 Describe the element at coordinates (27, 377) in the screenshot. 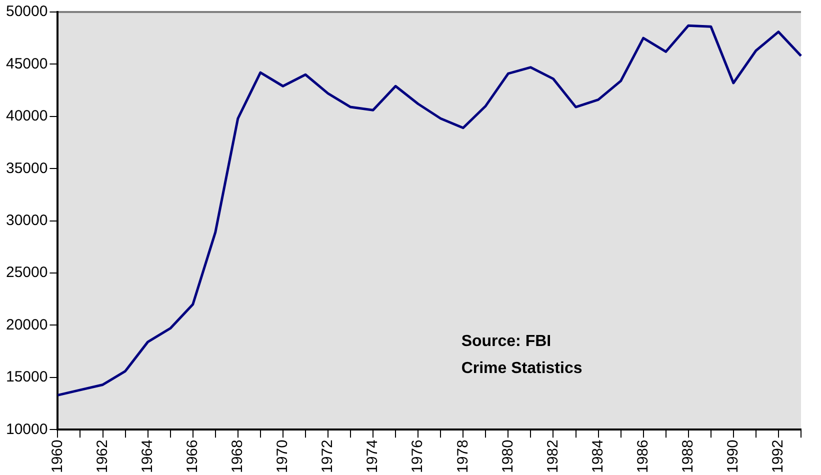

I see `y-tick-label: 15000` at that location.